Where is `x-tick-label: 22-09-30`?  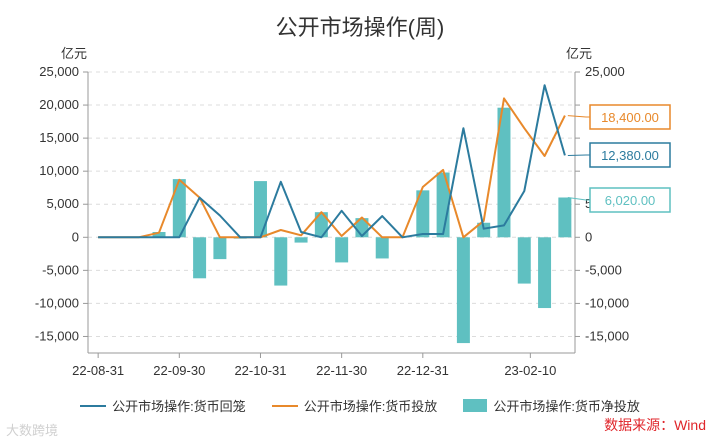
x-tick-label: 22-09-30 is located at coordinates (179, 370).